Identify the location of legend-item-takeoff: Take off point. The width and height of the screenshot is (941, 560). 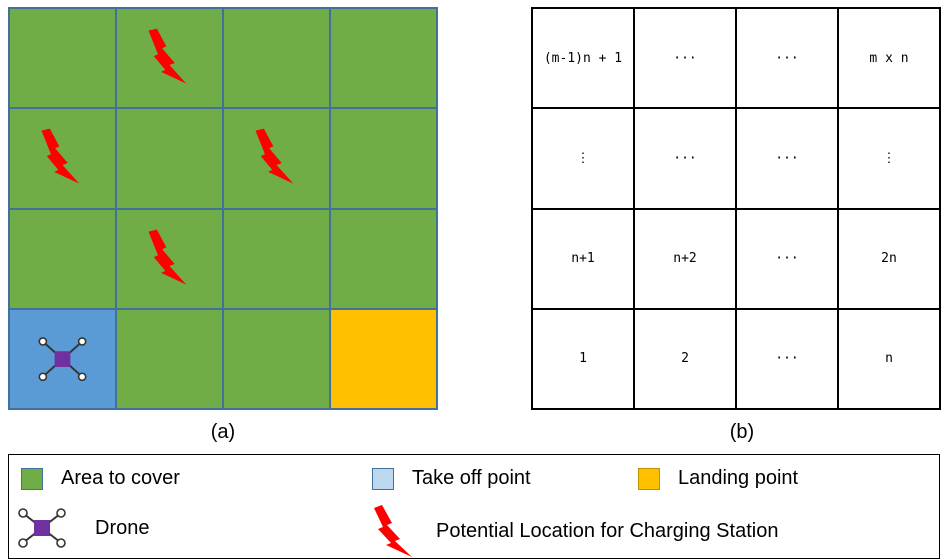
(451, 478).